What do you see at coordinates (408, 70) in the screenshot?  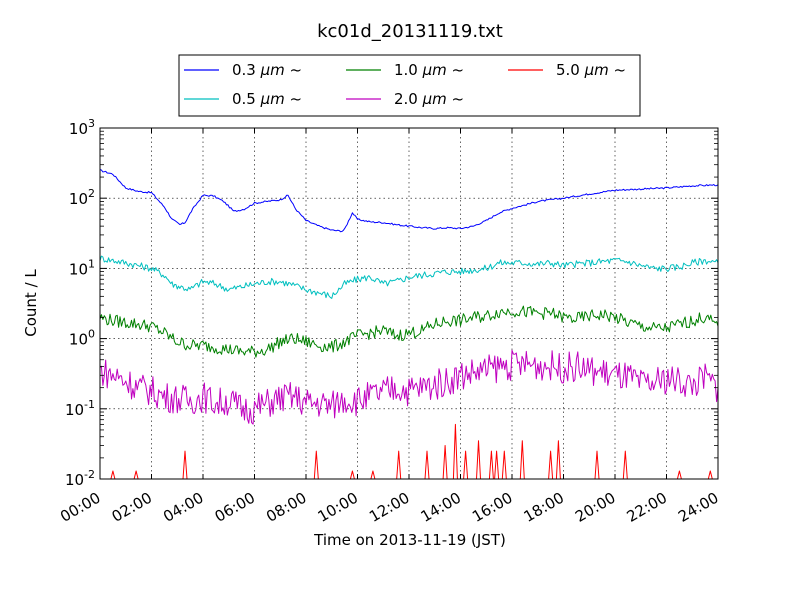 I see `legend-label-value: 1.0` at bounding box center [408, 70].